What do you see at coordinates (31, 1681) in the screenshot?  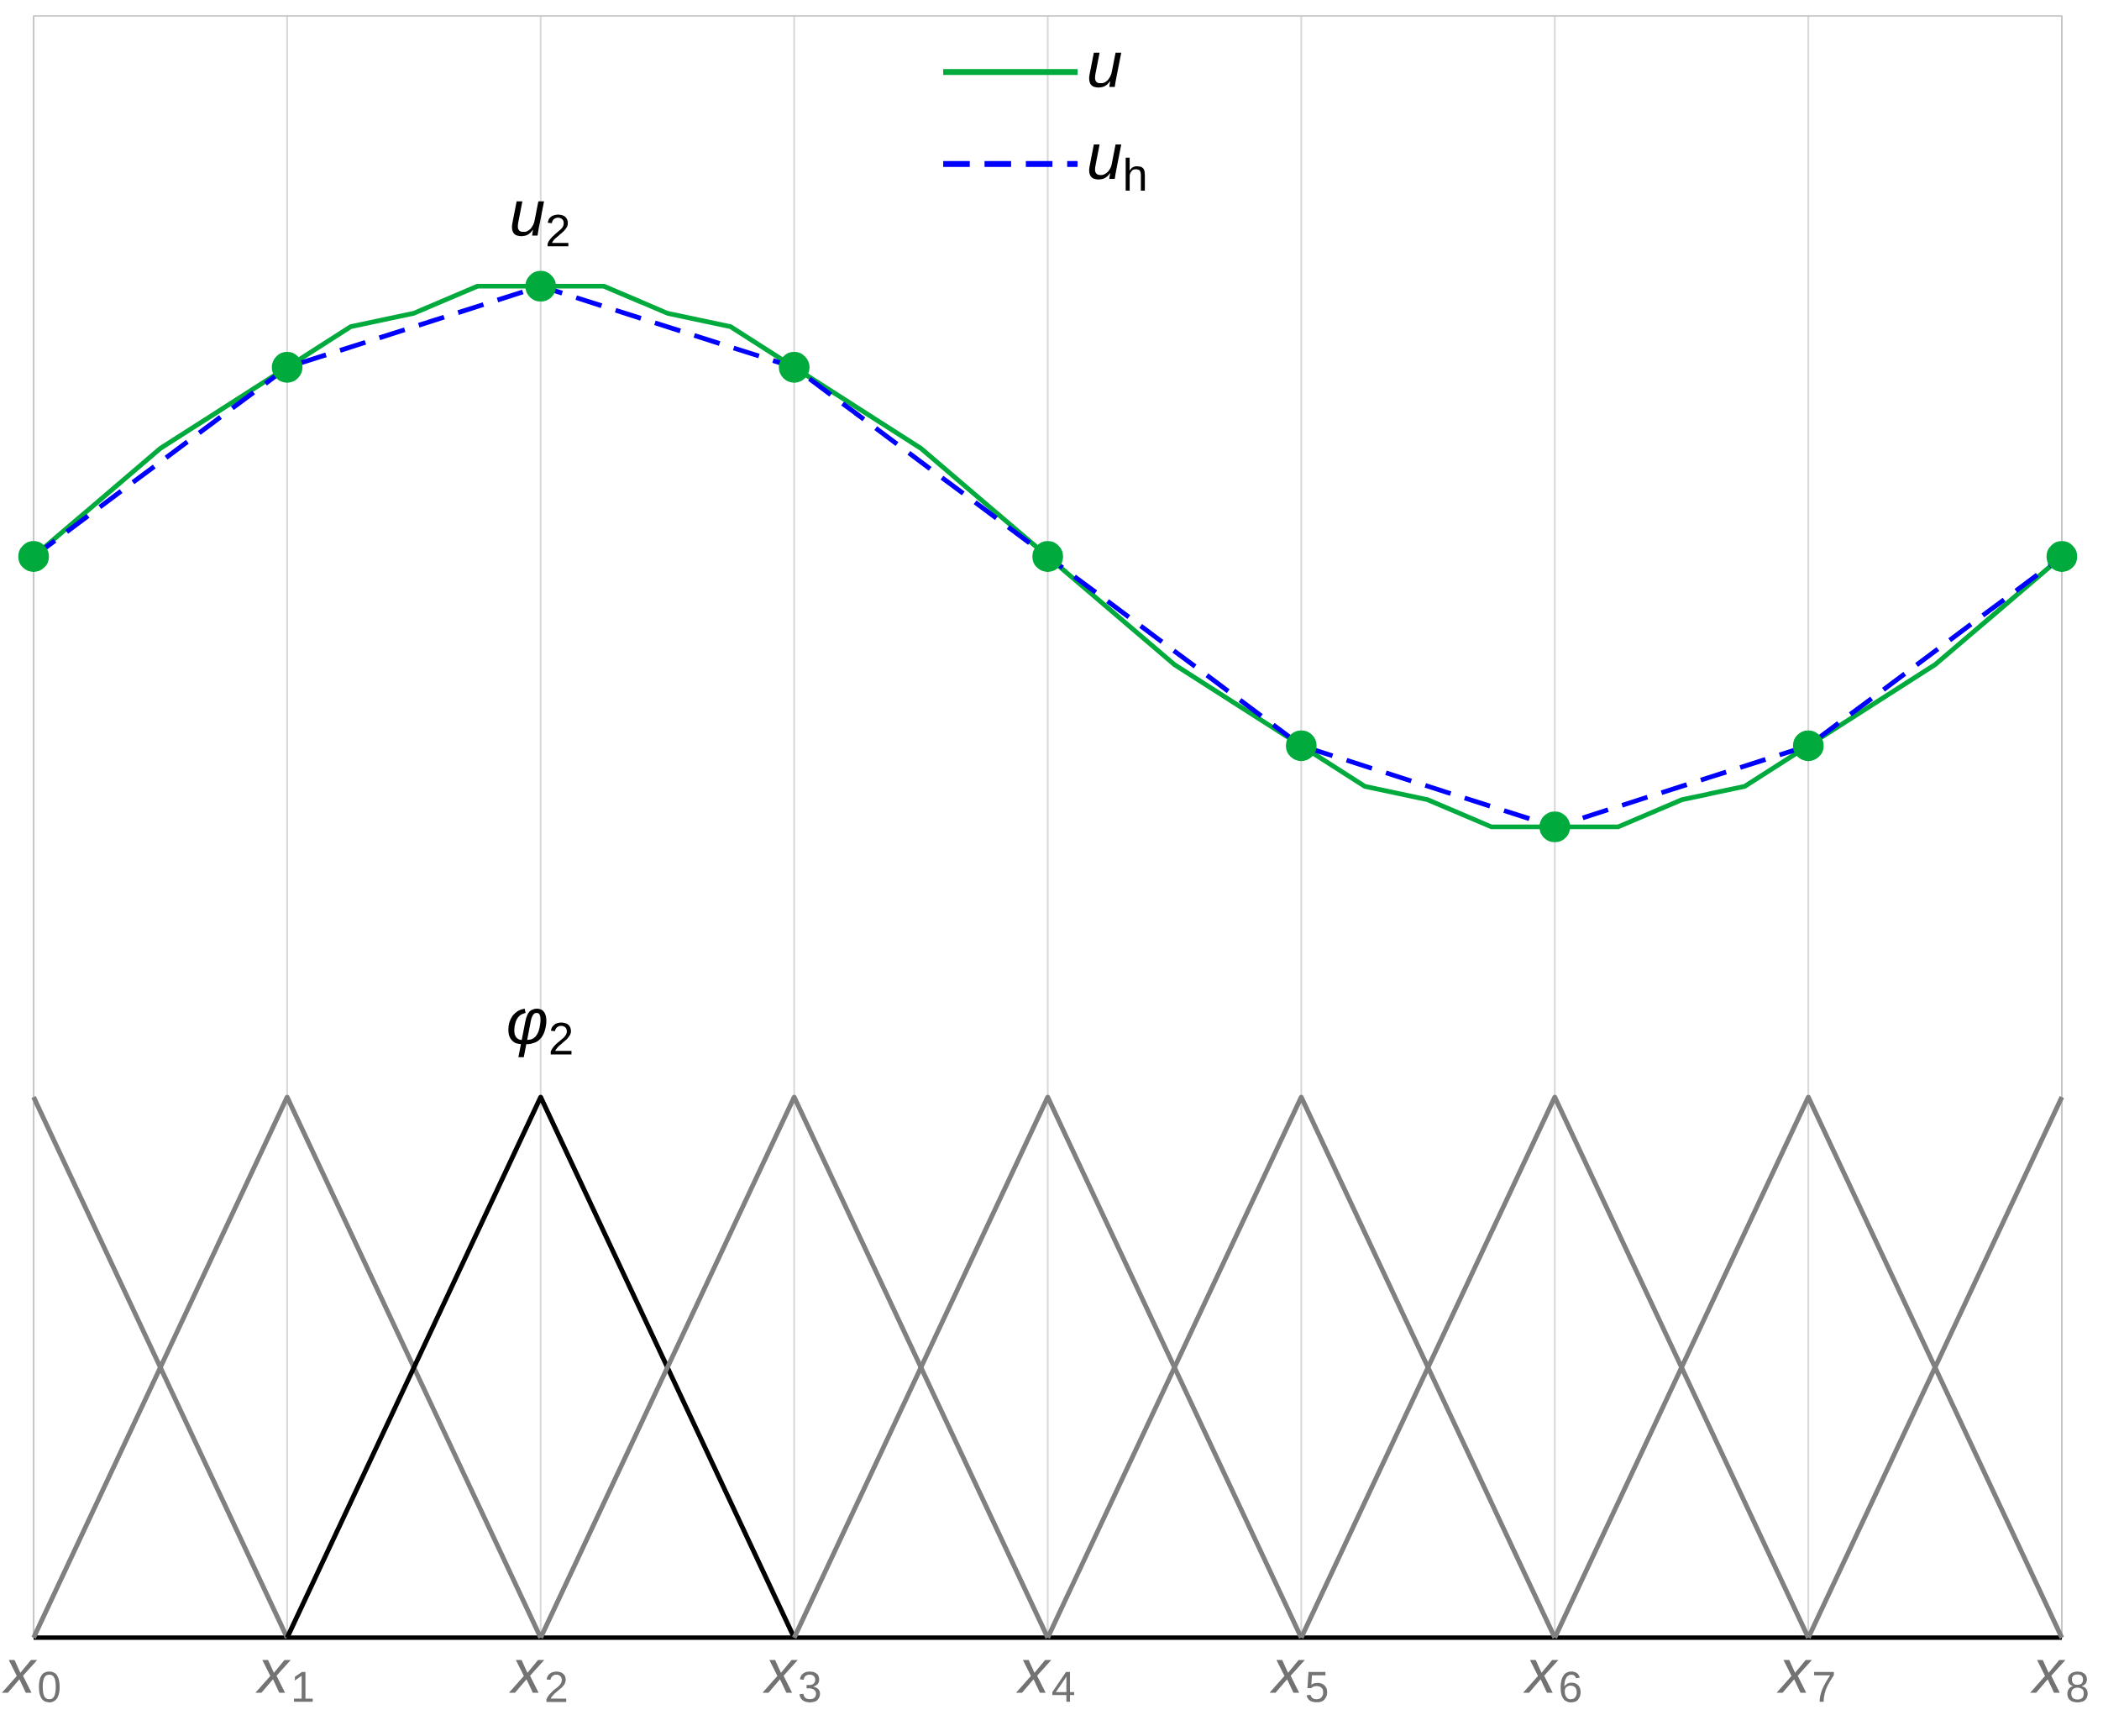 I see `x-tick-label: x$_{0}$` at bounding box center [31, 1681].